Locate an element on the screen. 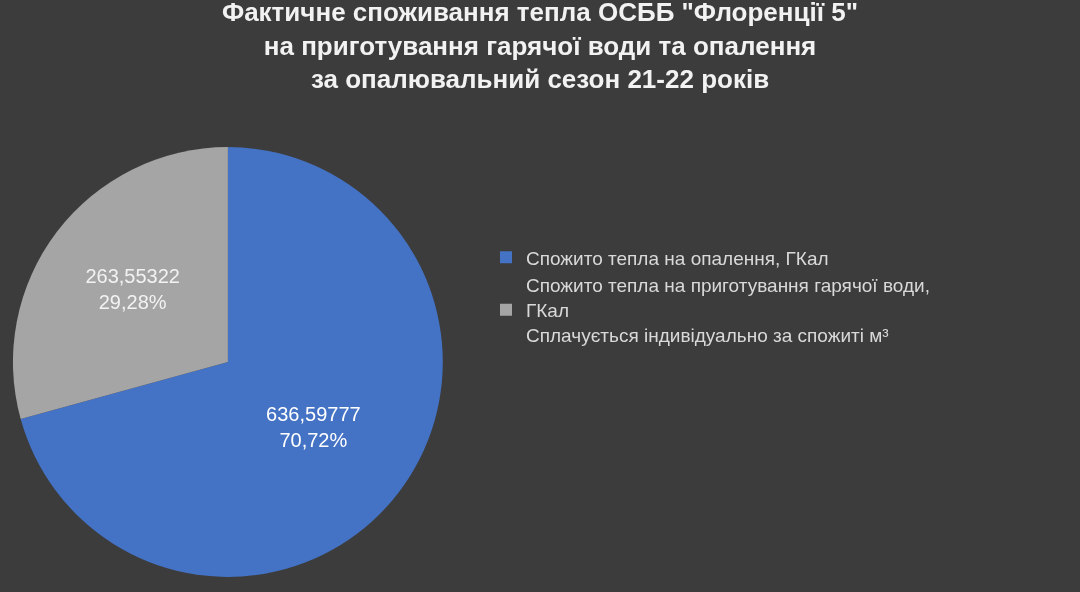  data-label: 263,55322 29,28% is located at coordinates (132, 289).